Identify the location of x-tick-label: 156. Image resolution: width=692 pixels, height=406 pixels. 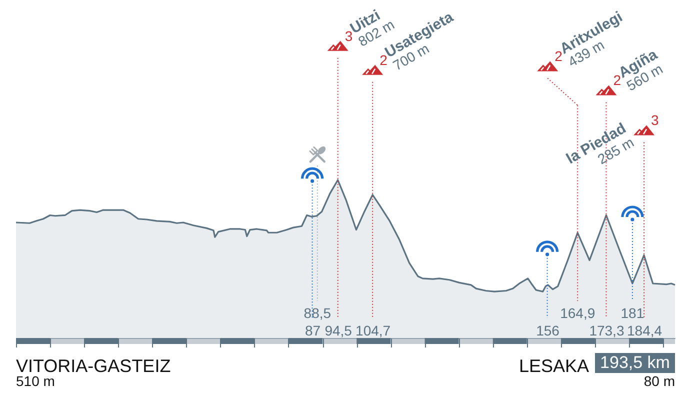
(548, 330).